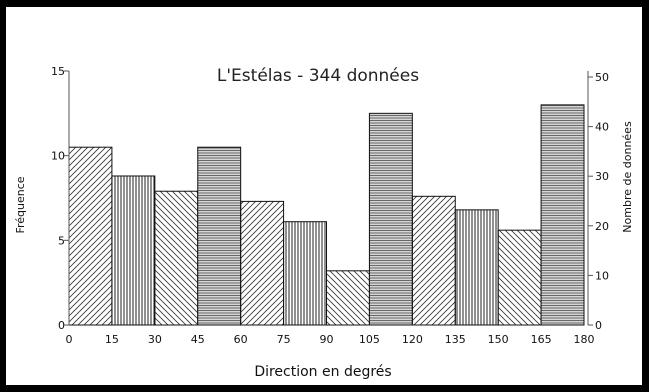 The height and width of the screenshot is (392, 649). I want to click on y-right-tick-label-10: 10, so click(602, 275).